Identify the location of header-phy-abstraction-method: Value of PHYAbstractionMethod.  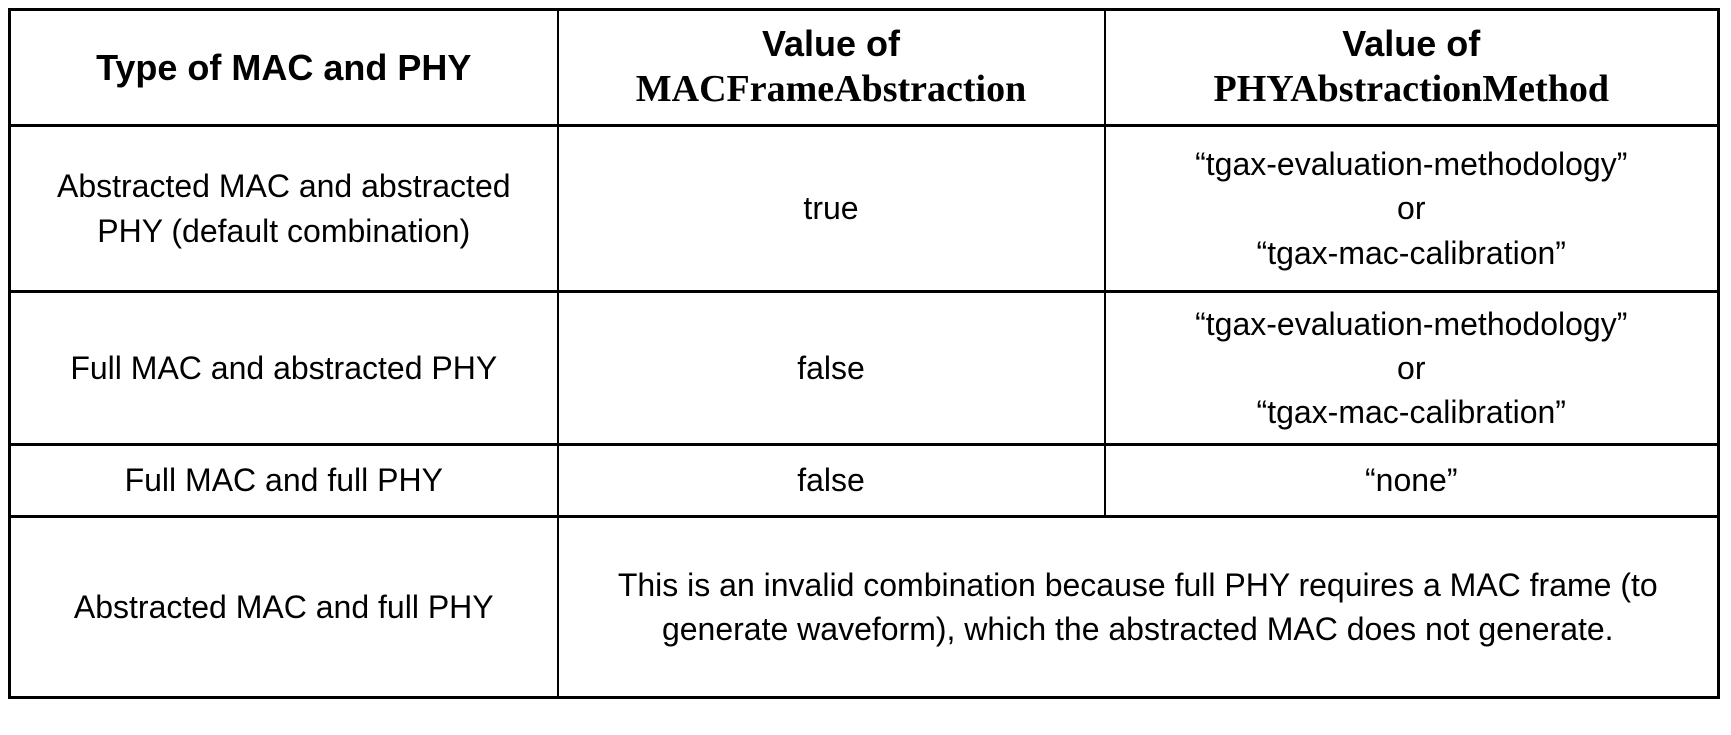
(1411, 67).